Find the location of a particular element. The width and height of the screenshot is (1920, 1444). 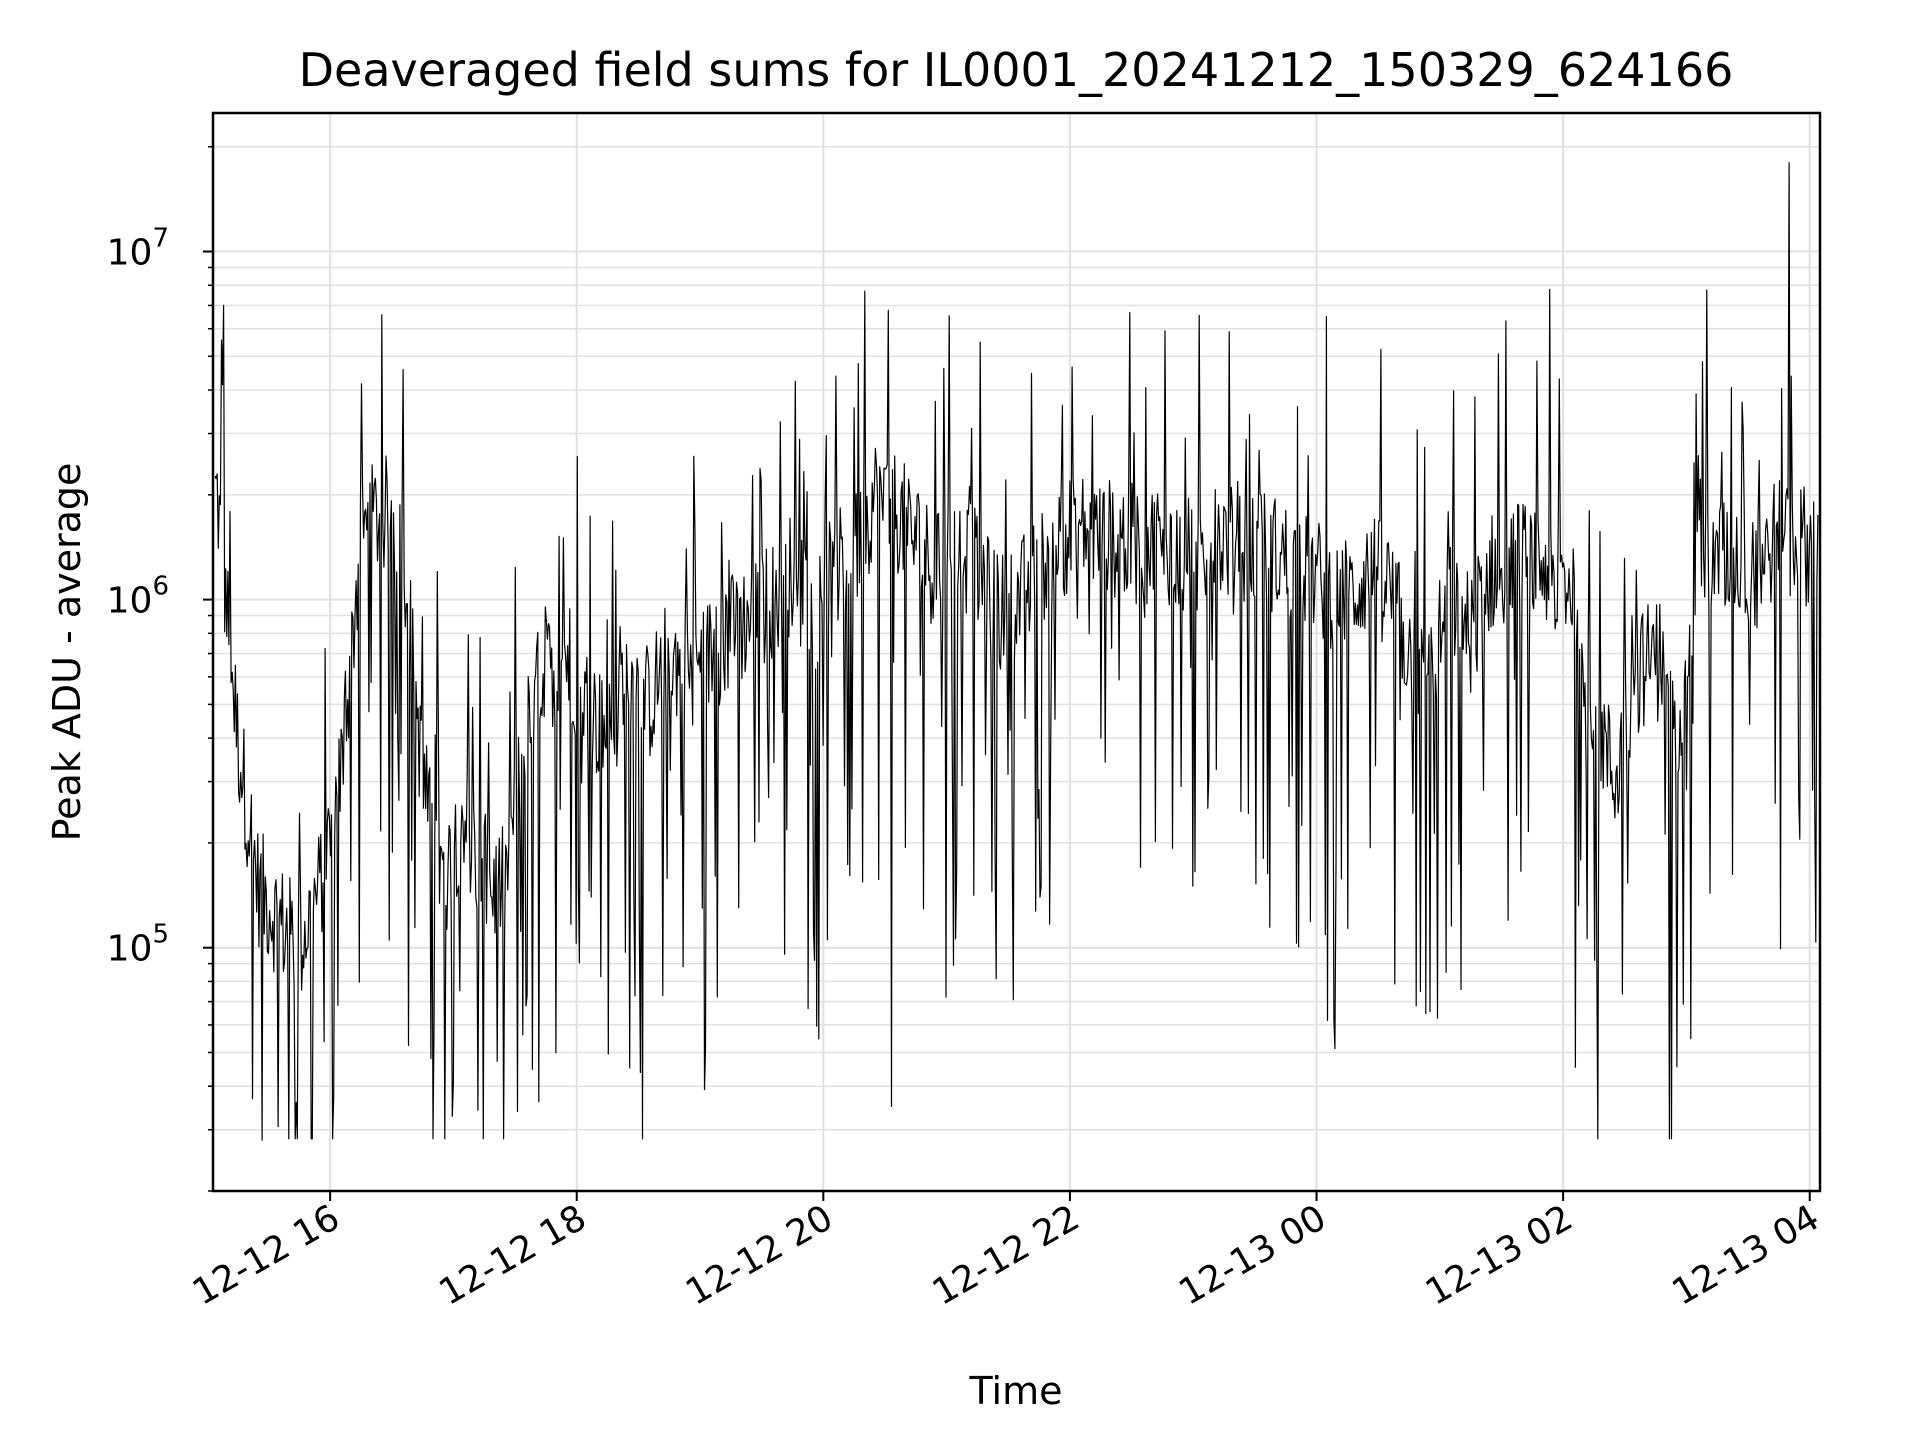

y-tick-exponent: 6 is located at coordinates (160, 587).